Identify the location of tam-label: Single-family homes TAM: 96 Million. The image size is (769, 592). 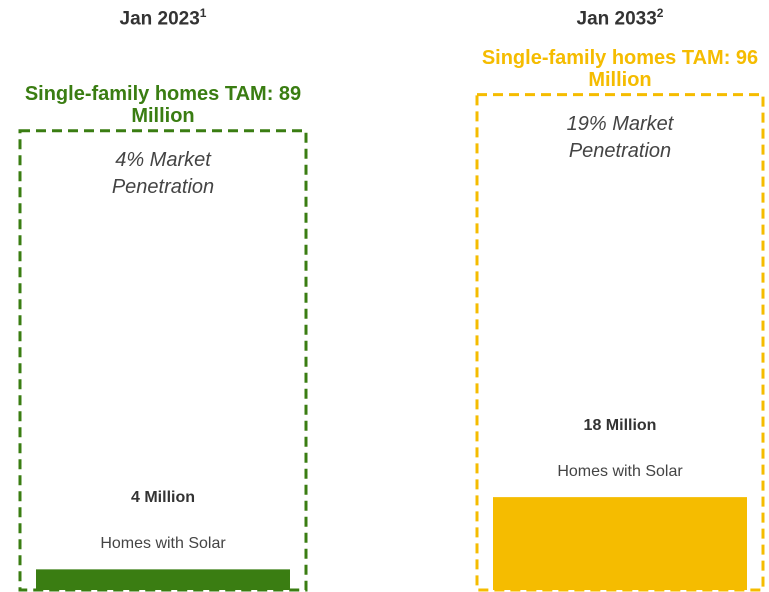
(620, 68).